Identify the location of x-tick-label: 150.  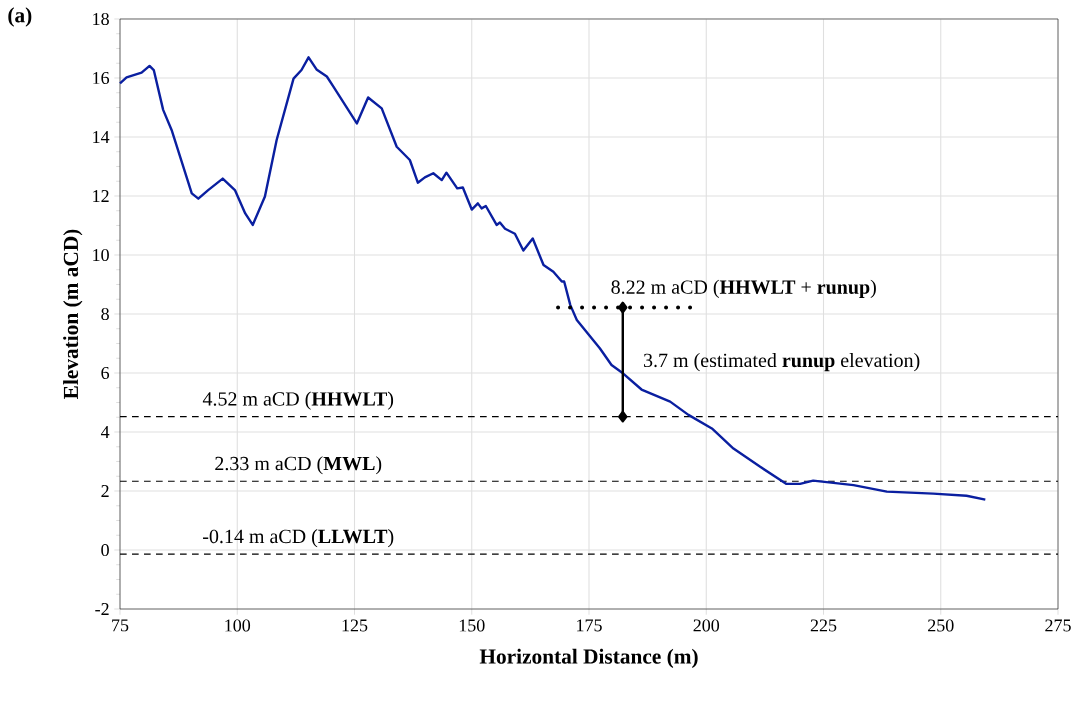
(472, 625).